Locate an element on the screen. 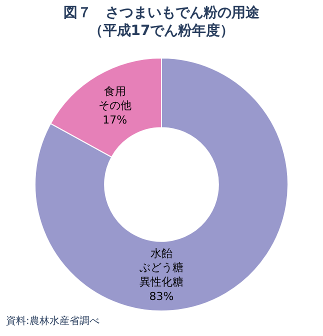 This screenshot has width=323, height=336. chart-title: 図７ さつまいもでん粉の用途 is located at coordinates (162, 12).